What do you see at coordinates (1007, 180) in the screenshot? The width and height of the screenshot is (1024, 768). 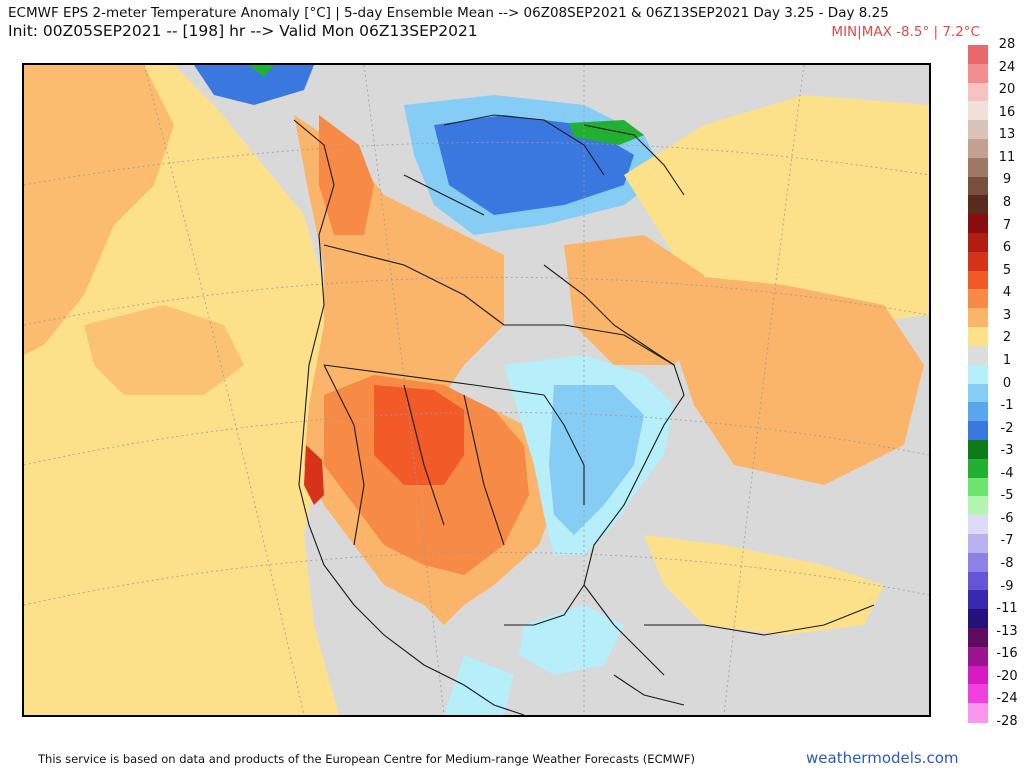 I see `legend-tick-label: 9` at bounding box center [1007, 180].